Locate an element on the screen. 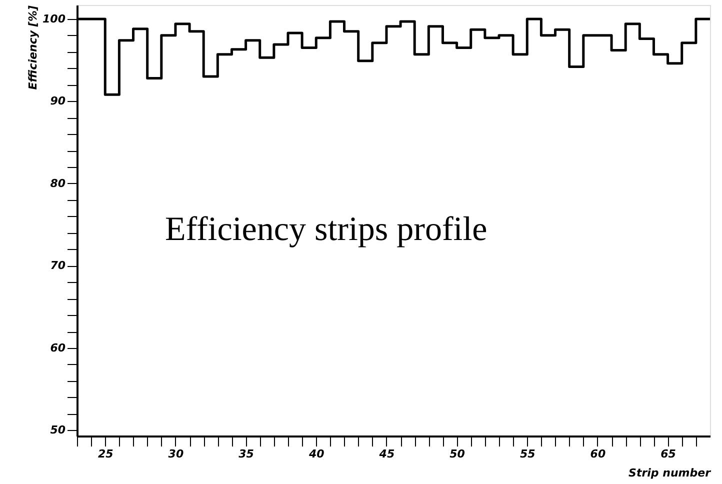  y-axis-title: Efficiency [%] is located at coordinates (33, 48).